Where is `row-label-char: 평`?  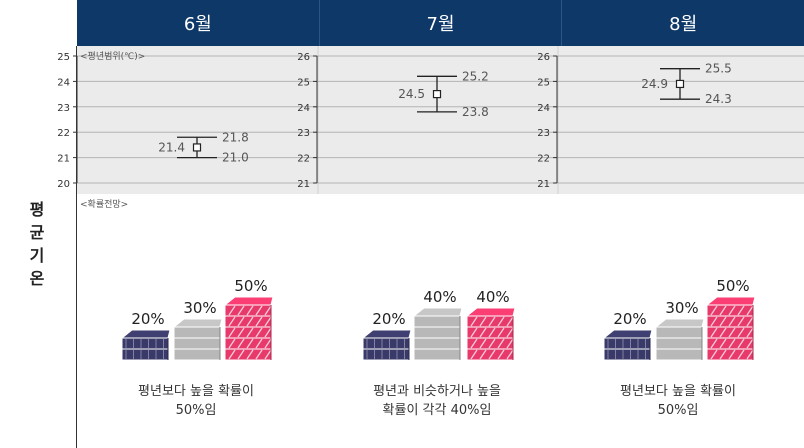
row-label-char: 평 is located at coordinates (37, 209).